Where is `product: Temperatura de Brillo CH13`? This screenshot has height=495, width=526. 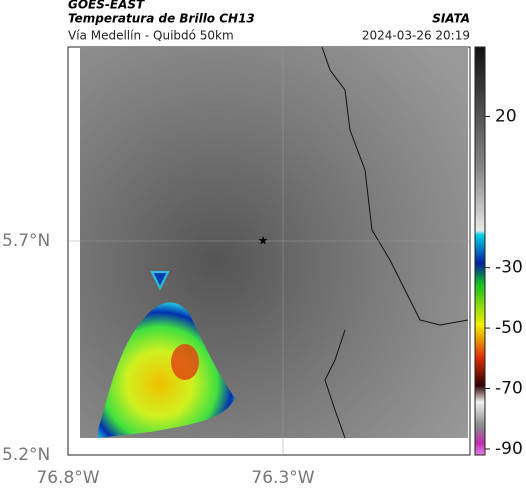 product: Temperatura de Brillo CH13 is located at coordinates (161, 19).